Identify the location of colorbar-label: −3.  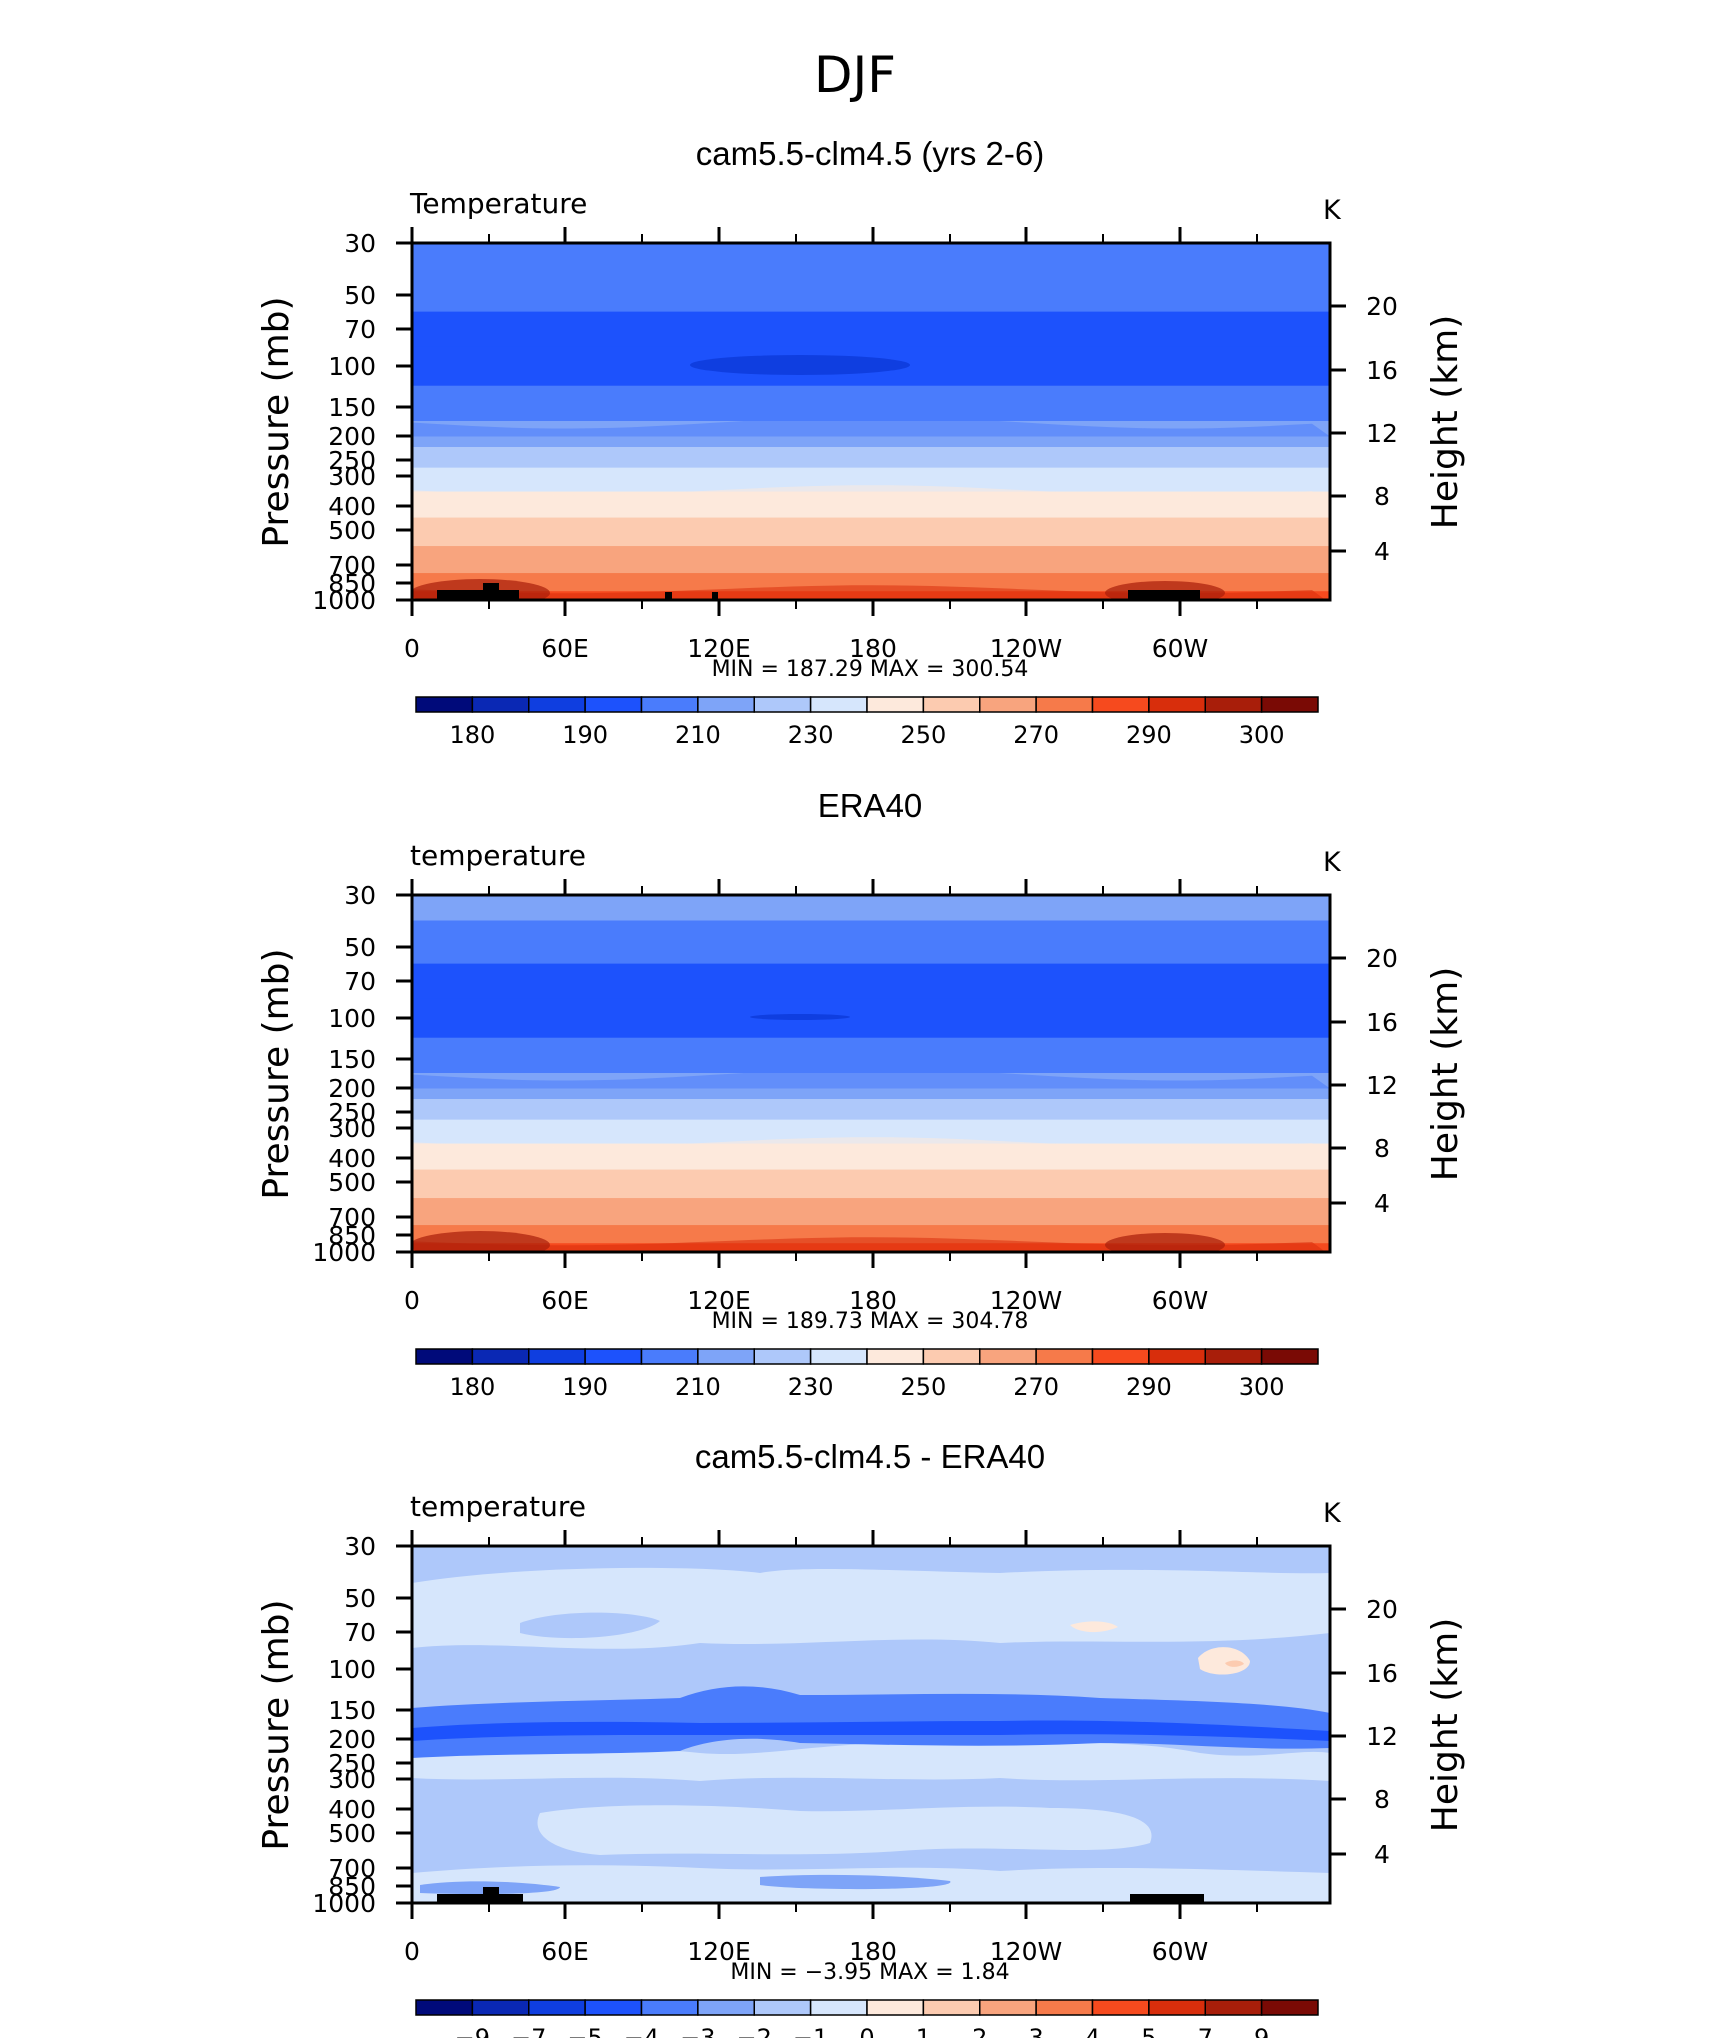
(697, 2031).